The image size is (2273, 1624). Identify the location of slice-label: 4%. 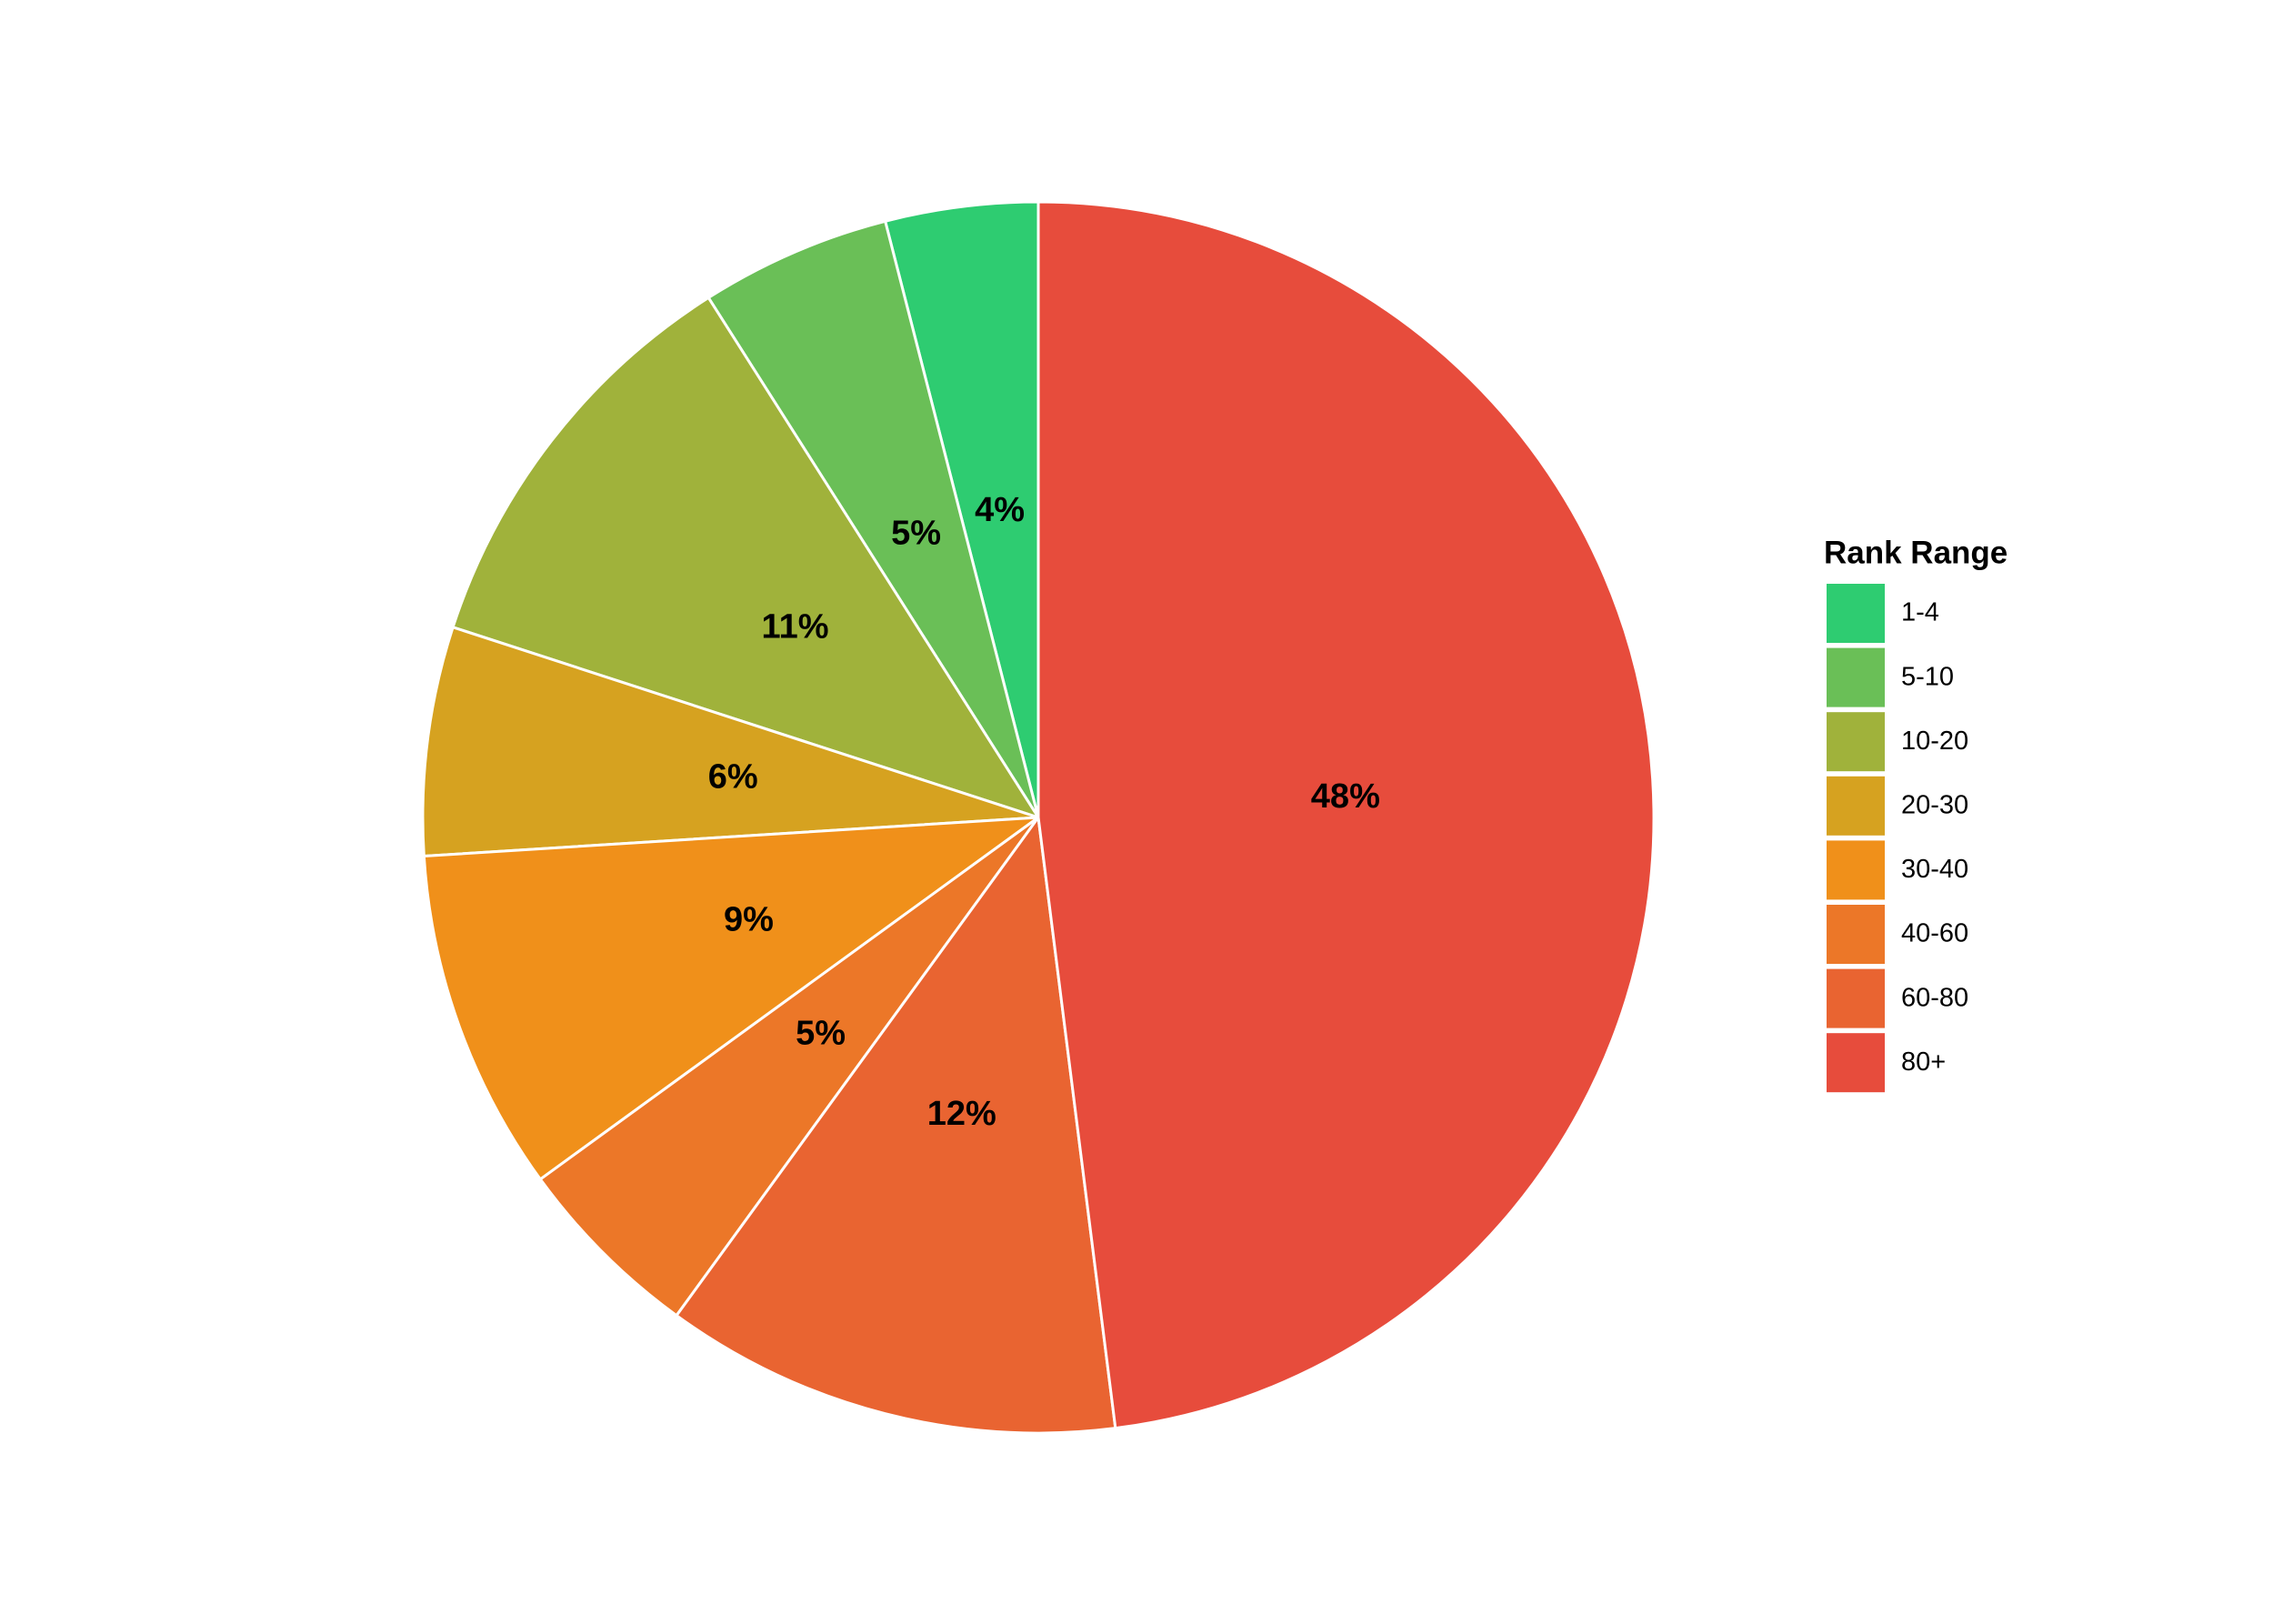
(1000, 510).